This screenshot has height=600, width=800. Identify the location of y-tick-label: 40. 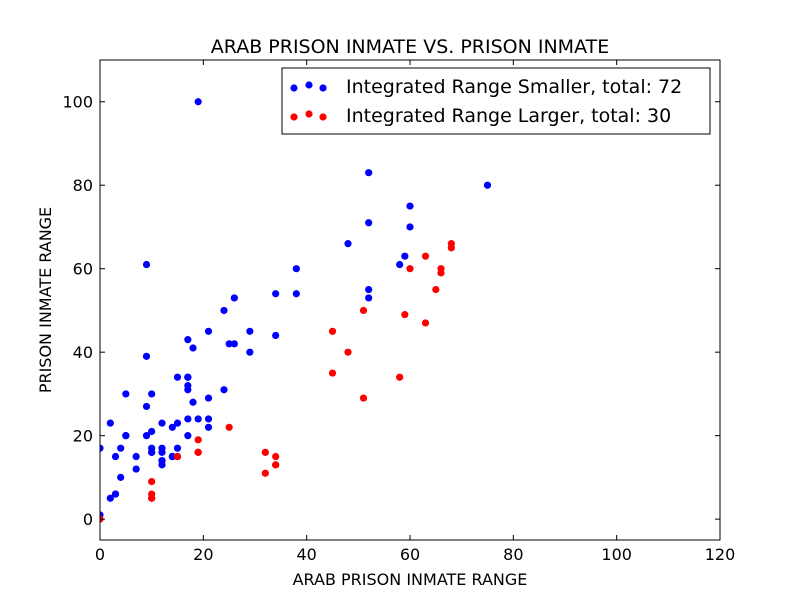
(83, 352).